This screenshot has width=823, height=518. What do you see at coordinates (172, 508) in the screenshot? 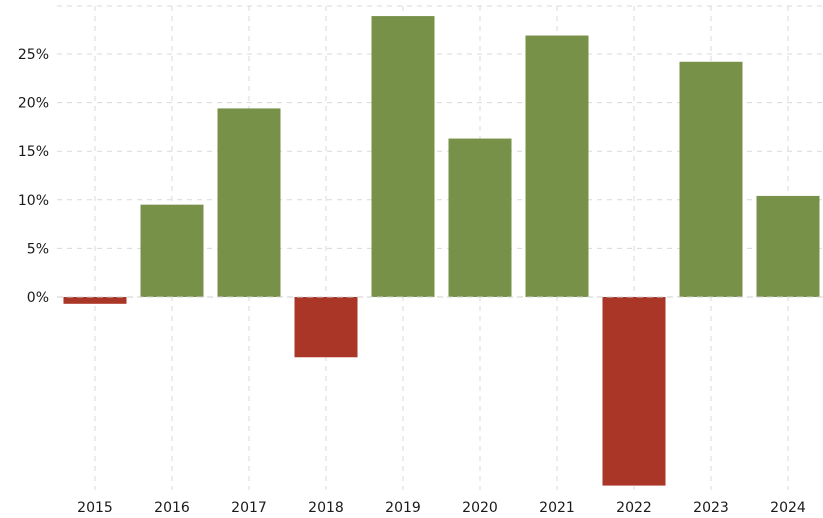
I see `x-tick-label: 2016` at bounding box center [172, 508].